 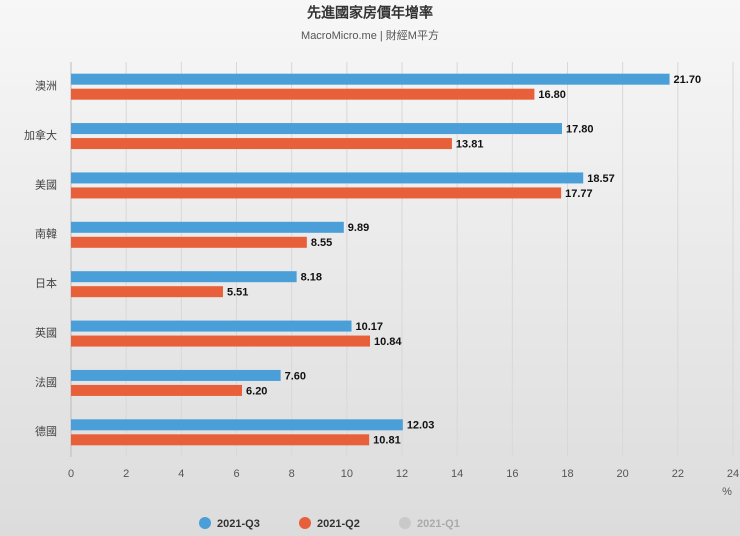 I want to click on x-tick-label: 24, so click(x=733, y=474).